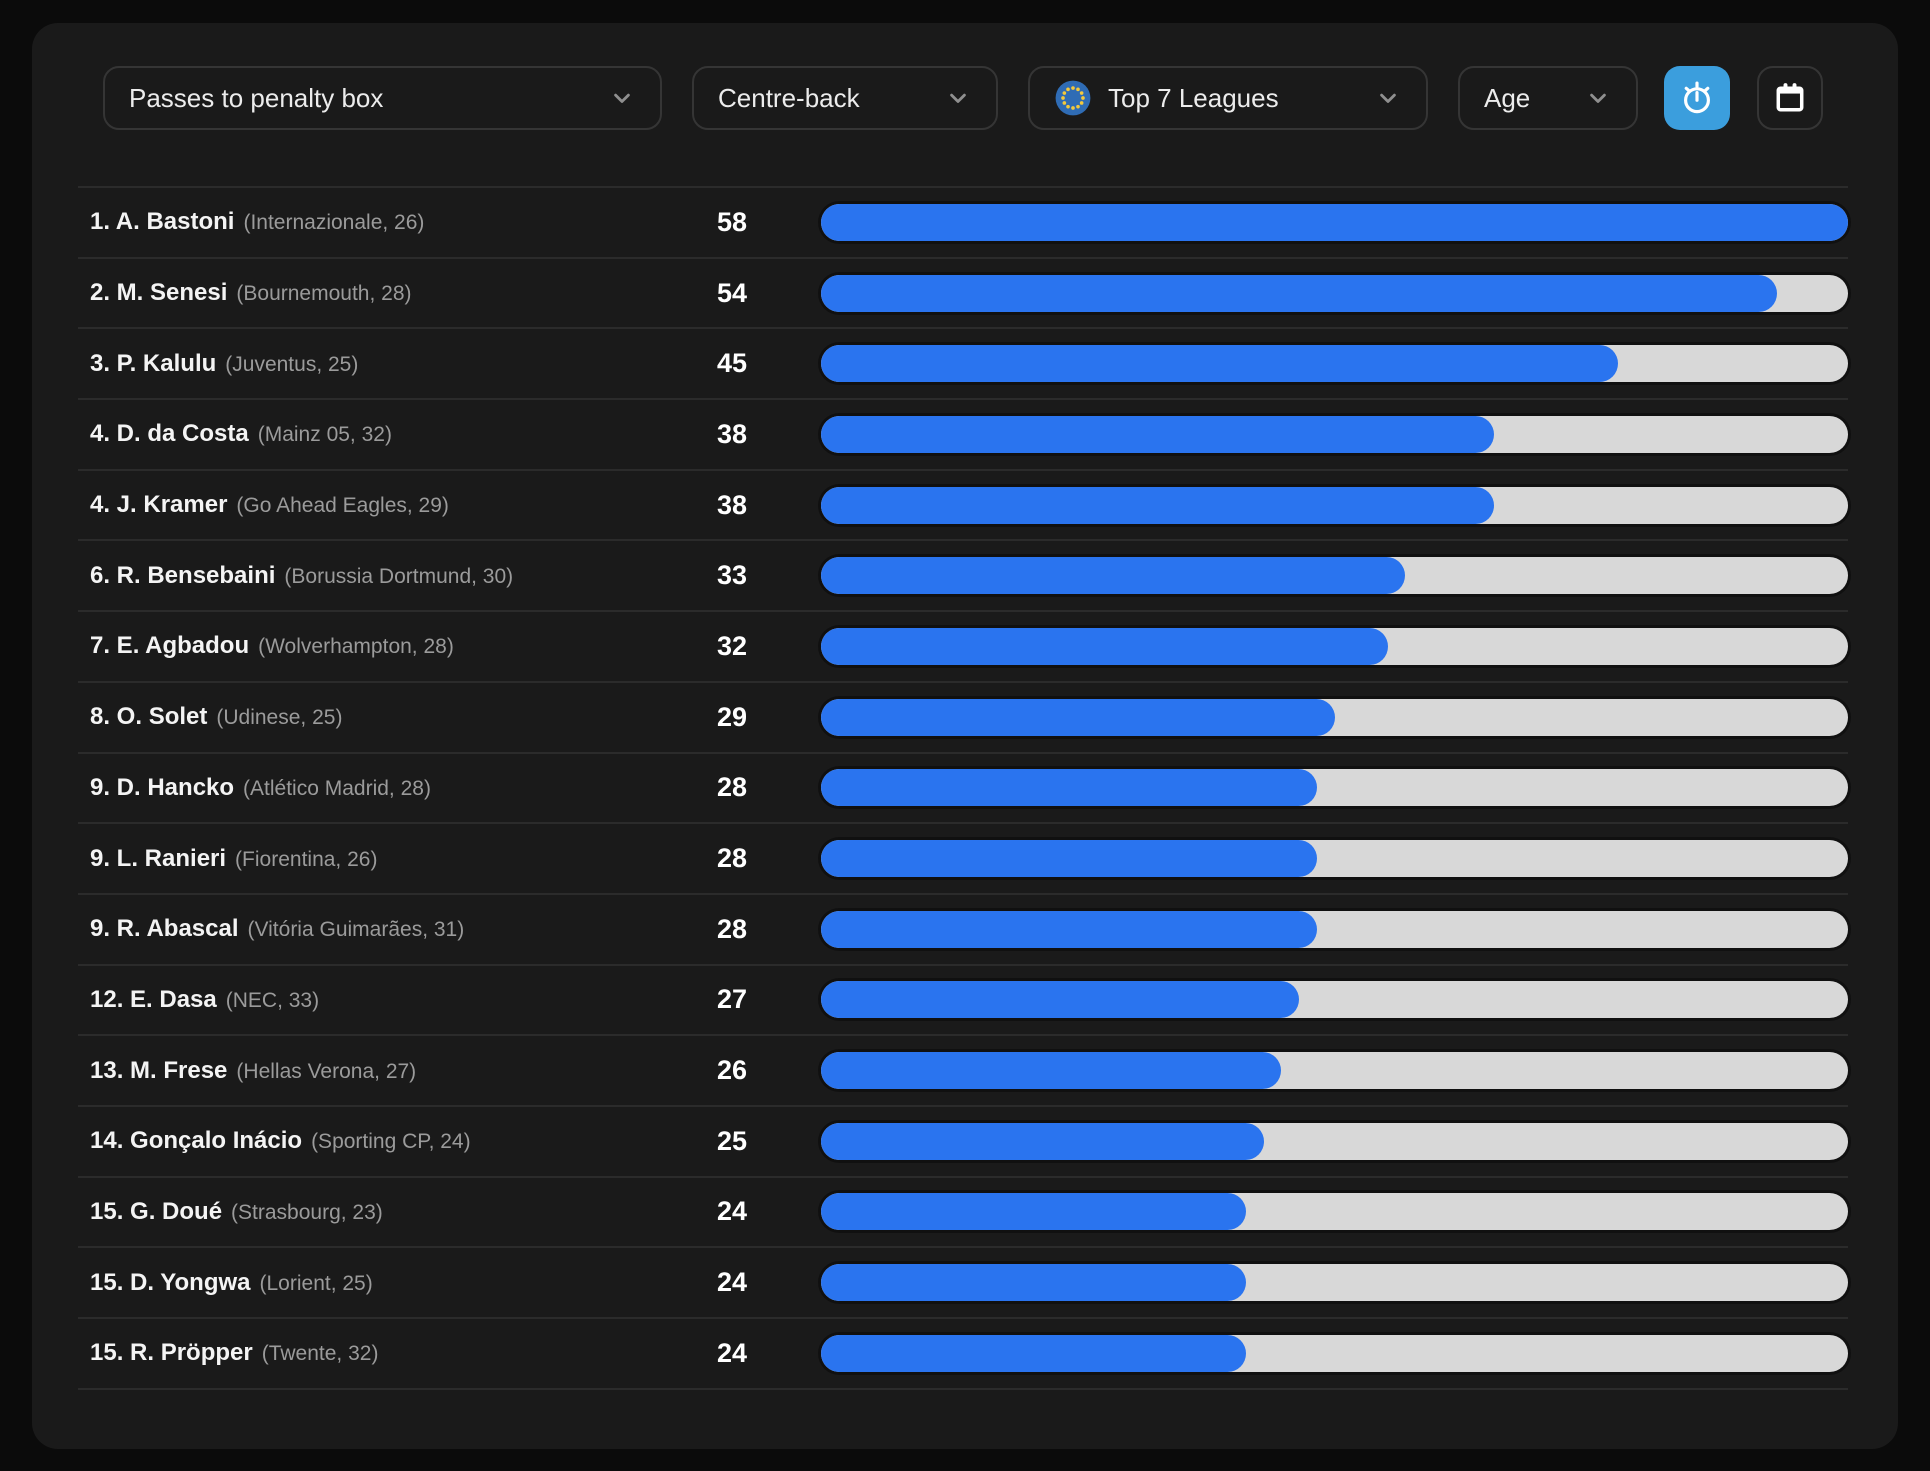 This screenshot has height=1471, width=1930. What do you see at coordinates (306, 859) in the screenshot?
I see `player-team-age: (Fiorentina, 26)` at bounding box center [306, 859].